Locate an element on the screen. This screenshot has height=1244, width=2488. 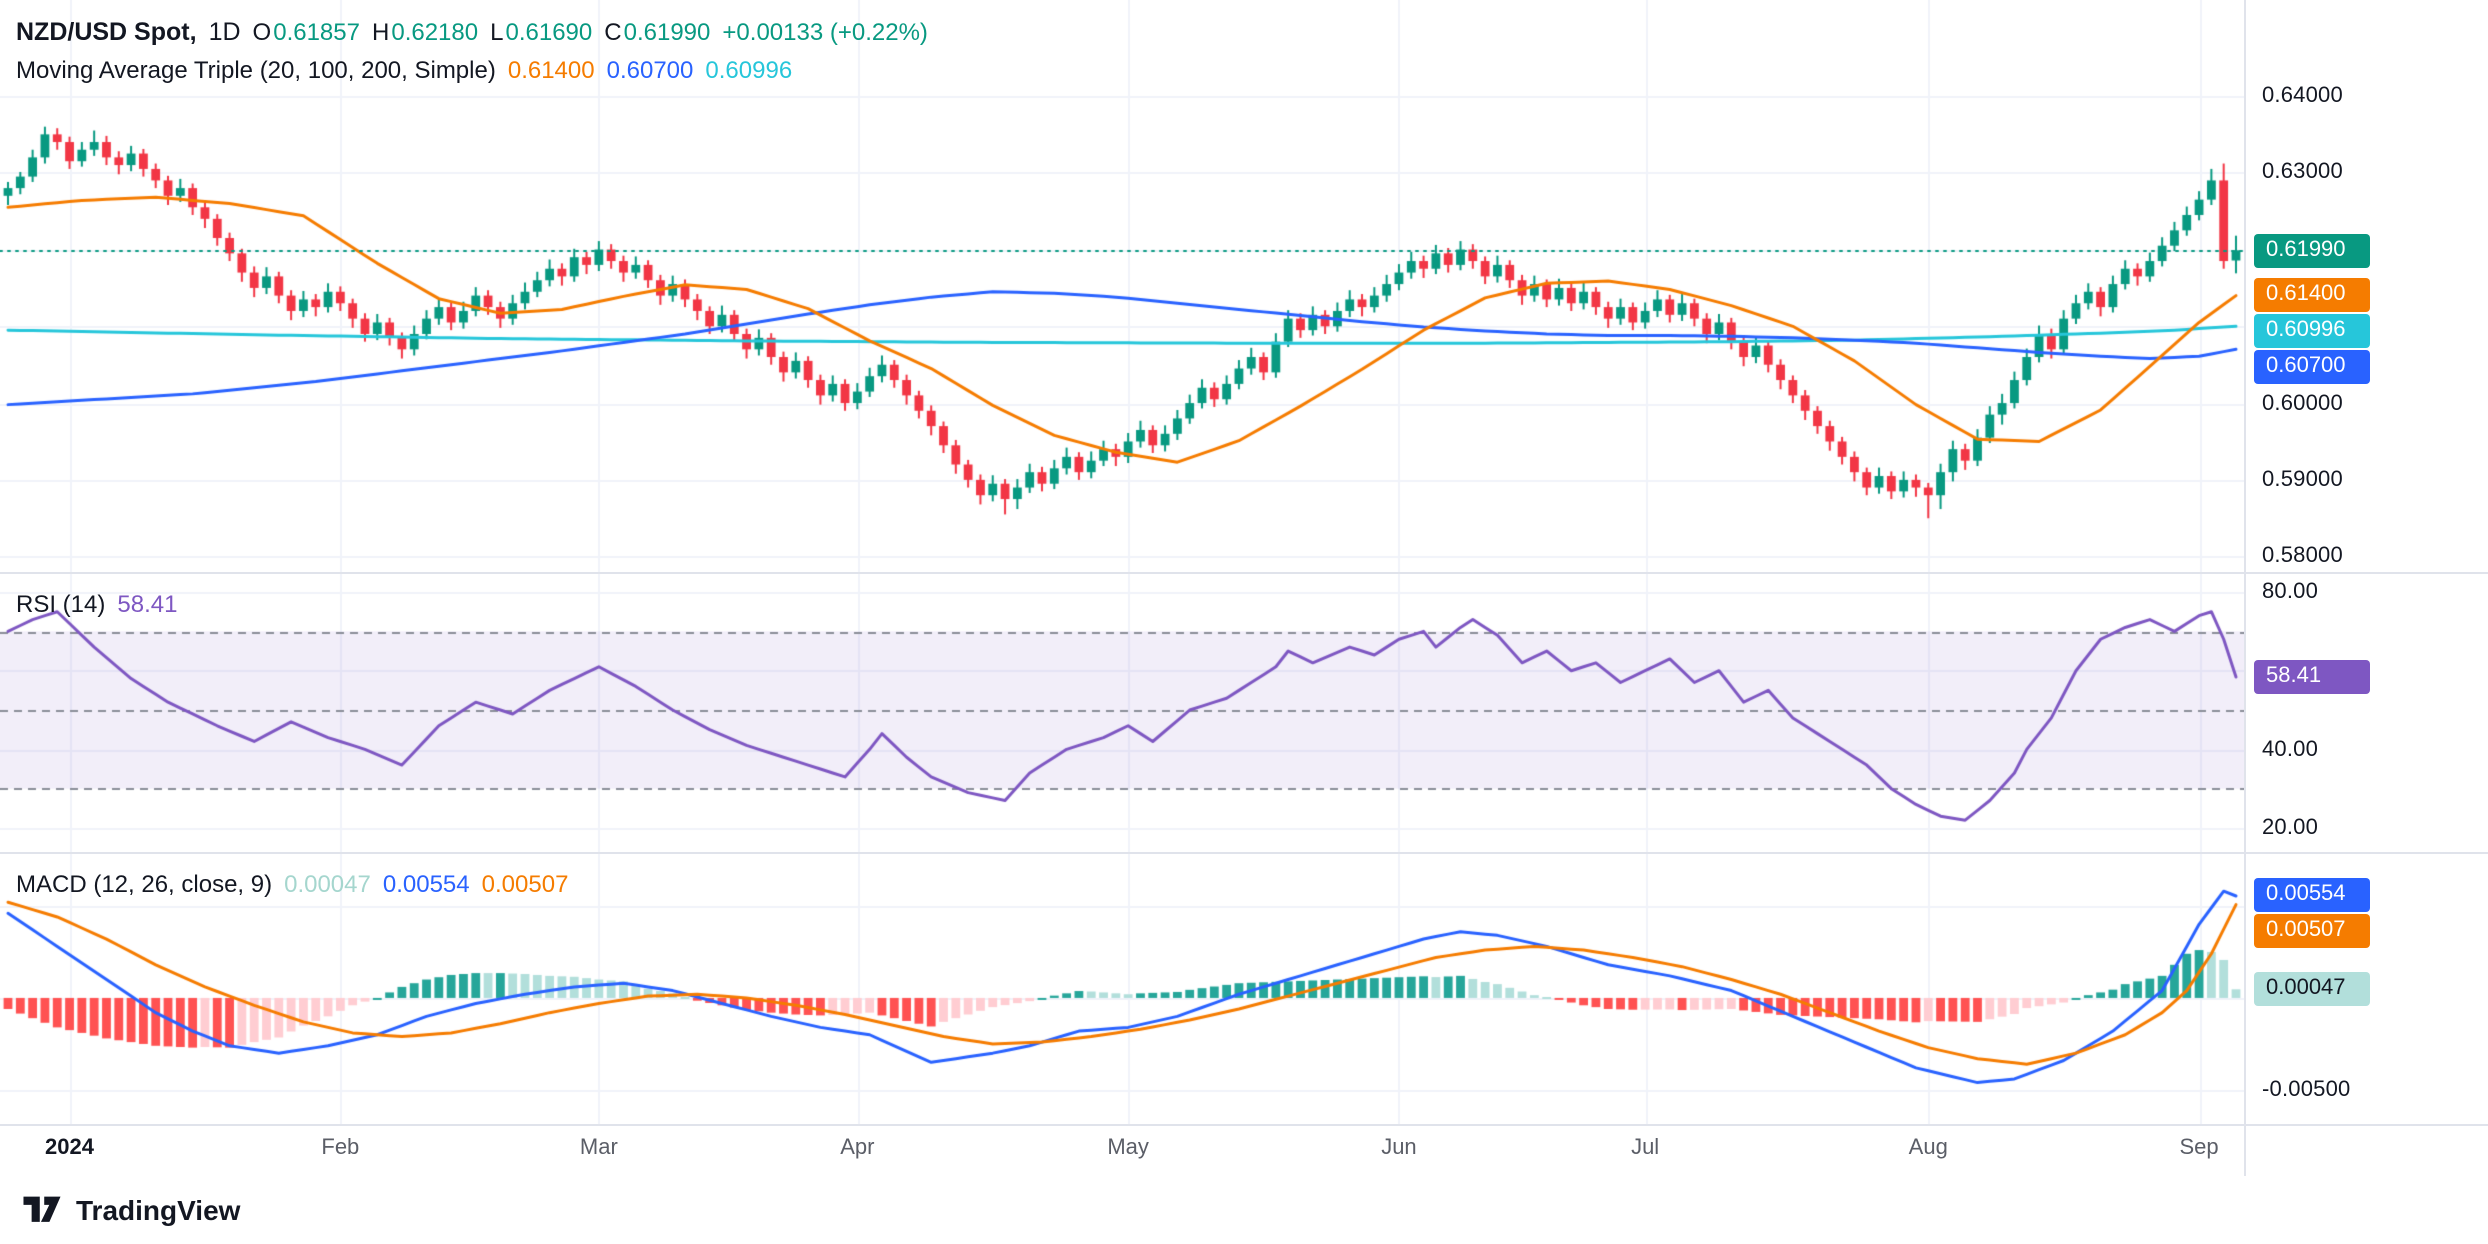
timeframe-label: 1D is located at coordinates (224, 31).